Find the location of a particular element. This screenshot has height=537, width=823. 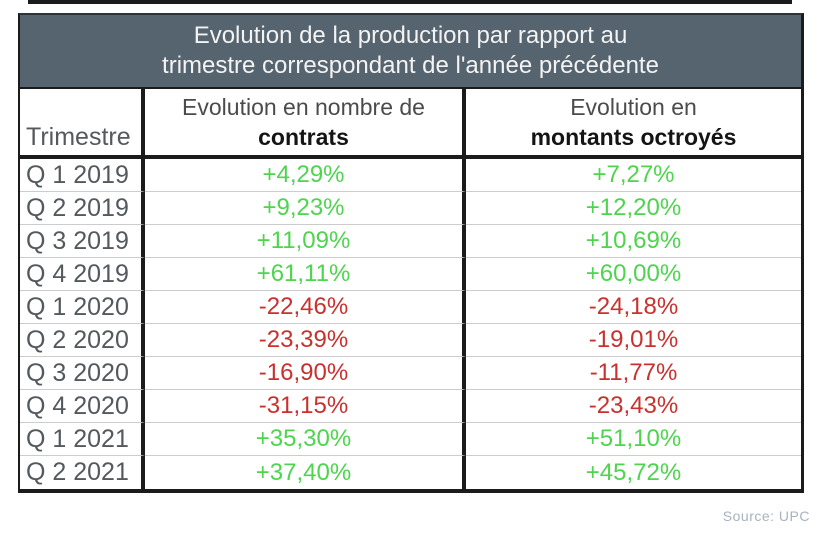

amounts-value-cell: +60,00% is located at coordinates (633, 274).